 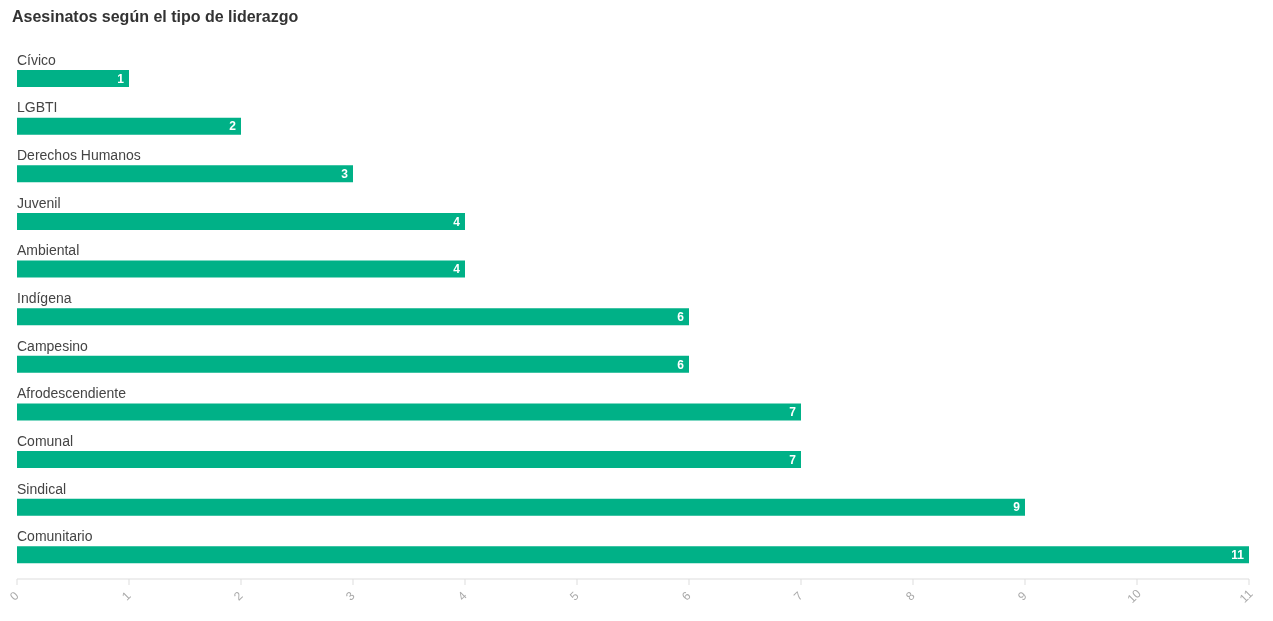 What do you see at coordinates (798, 596) in the screenshot?
I see `x-tick-label: 7` at bounding box center [798, 596].